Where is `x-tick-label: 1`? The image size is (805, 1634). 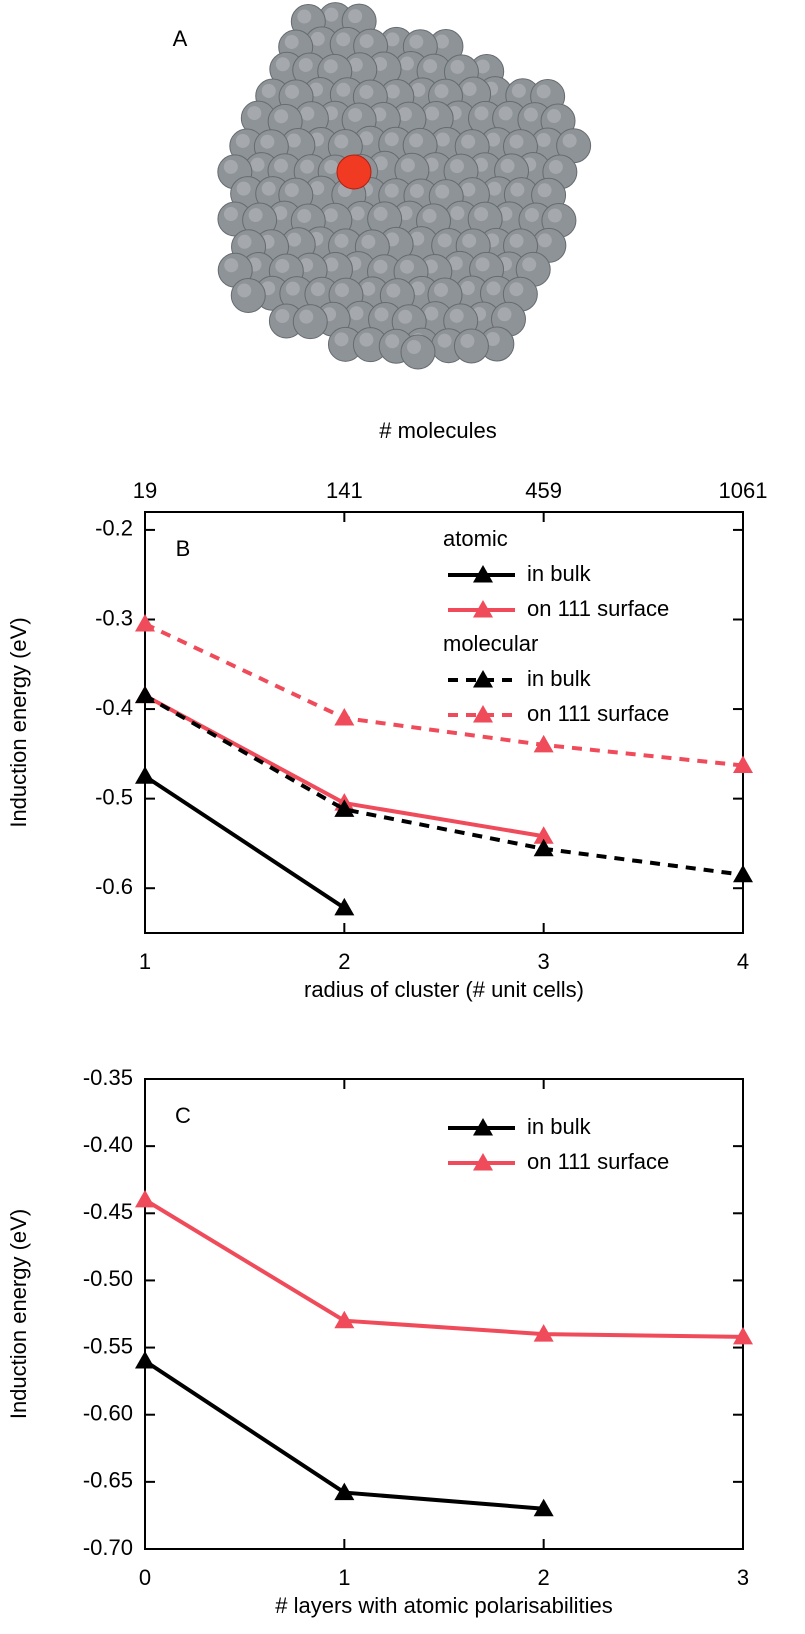 x-tick-label: 1 is located at coordinates (344, 1577).